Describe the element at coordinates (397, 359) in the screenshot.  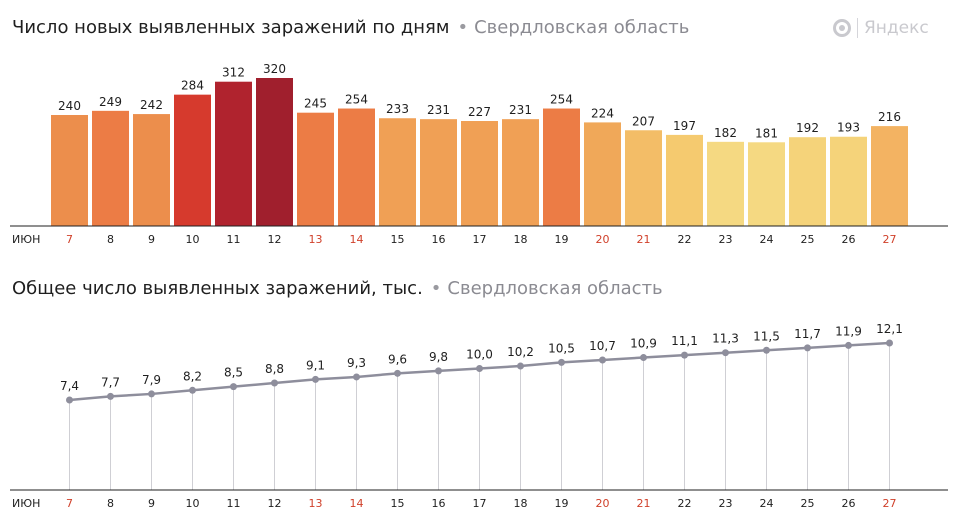
I see `point-value-label: 9,6` at that location.